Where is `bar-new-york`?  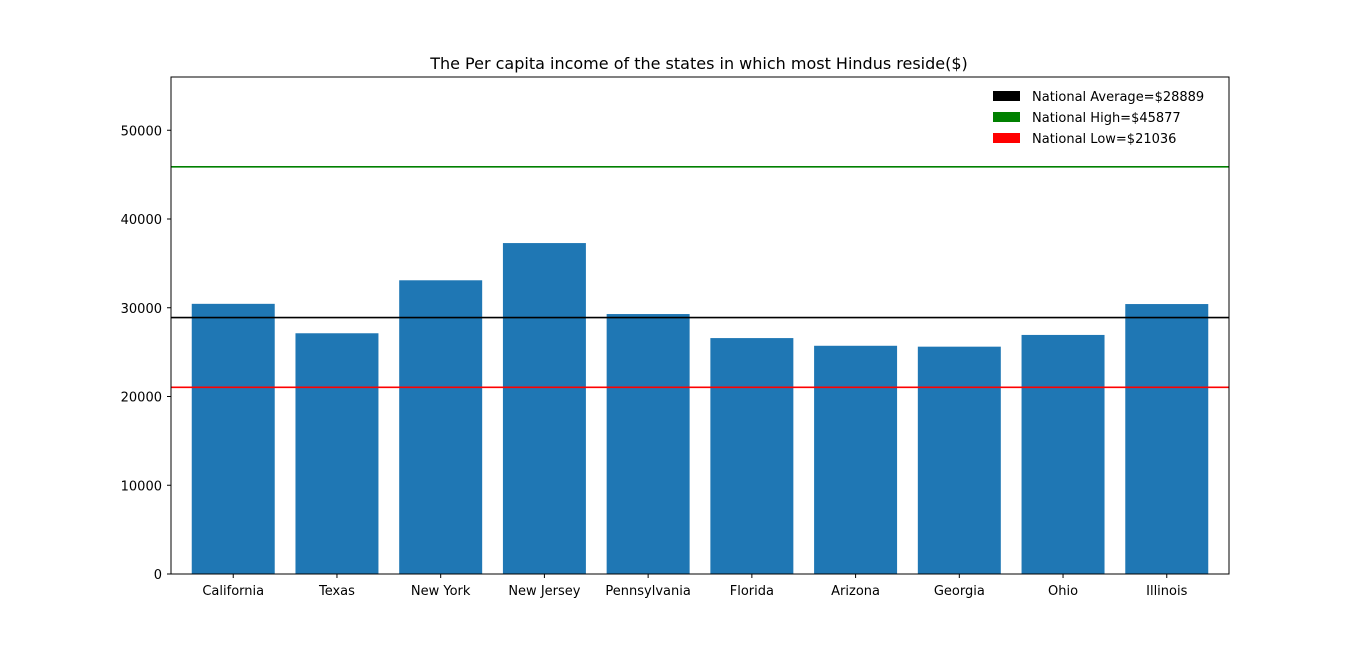
bar-new-york is located at coordinates (441, 427).